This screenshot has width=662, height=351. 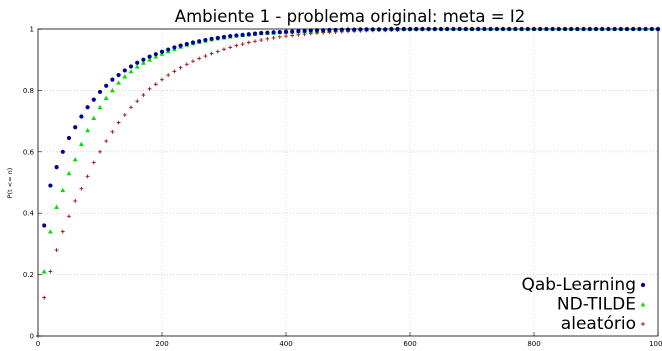 I want to click on y-axis-label: P(t <= n), so click(x=10, y=183).